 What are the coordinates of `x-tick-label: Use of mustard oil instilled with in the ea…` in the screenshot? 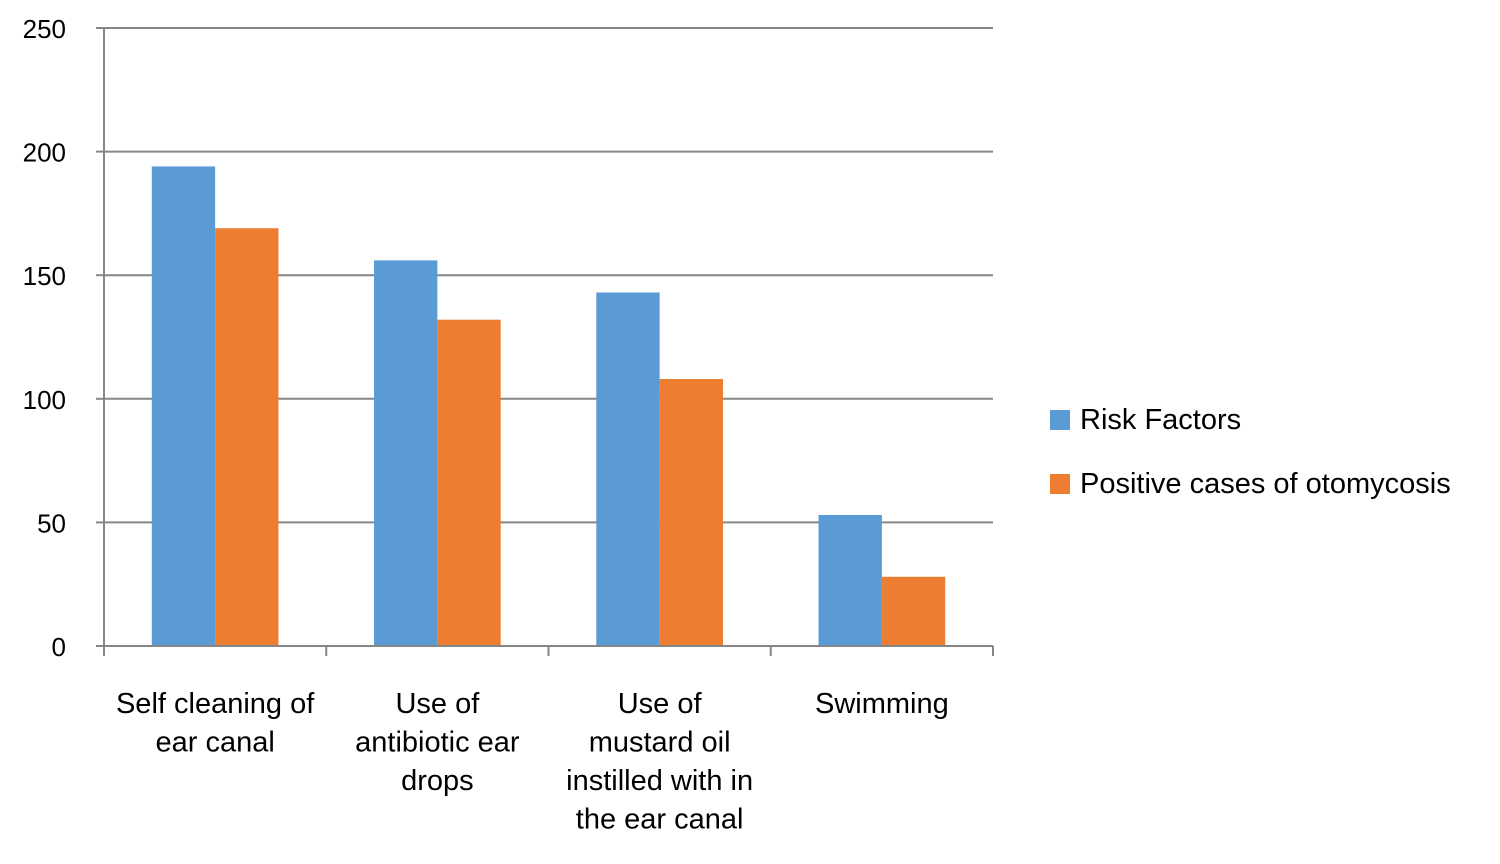 It's located at (659, 762).